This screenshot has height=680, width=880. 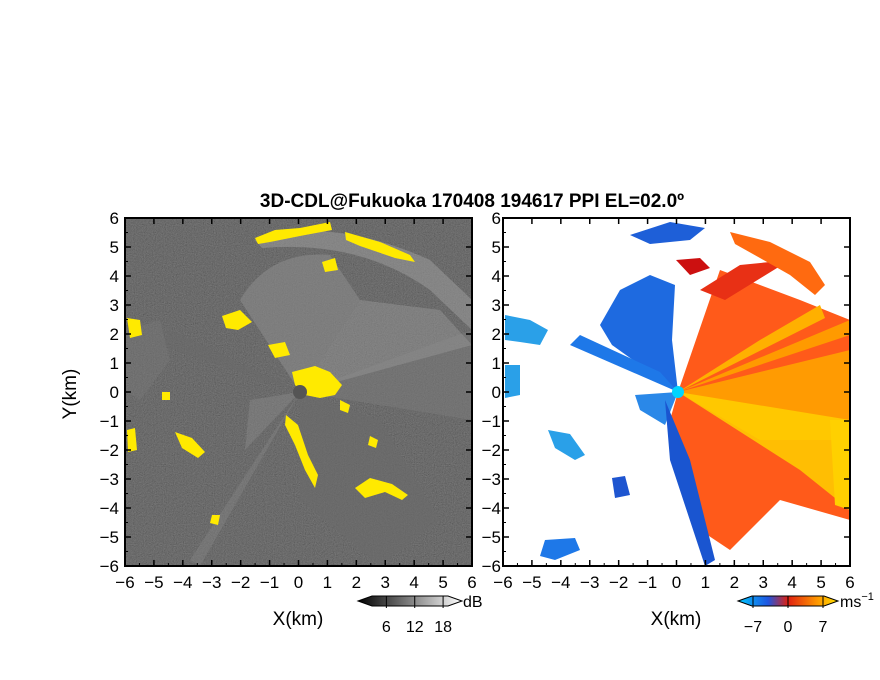 What do you see at coordinates (496, 363) in the screenshot?
I see `y-tick-label-shared: 1` at bounding box center [496, 363].